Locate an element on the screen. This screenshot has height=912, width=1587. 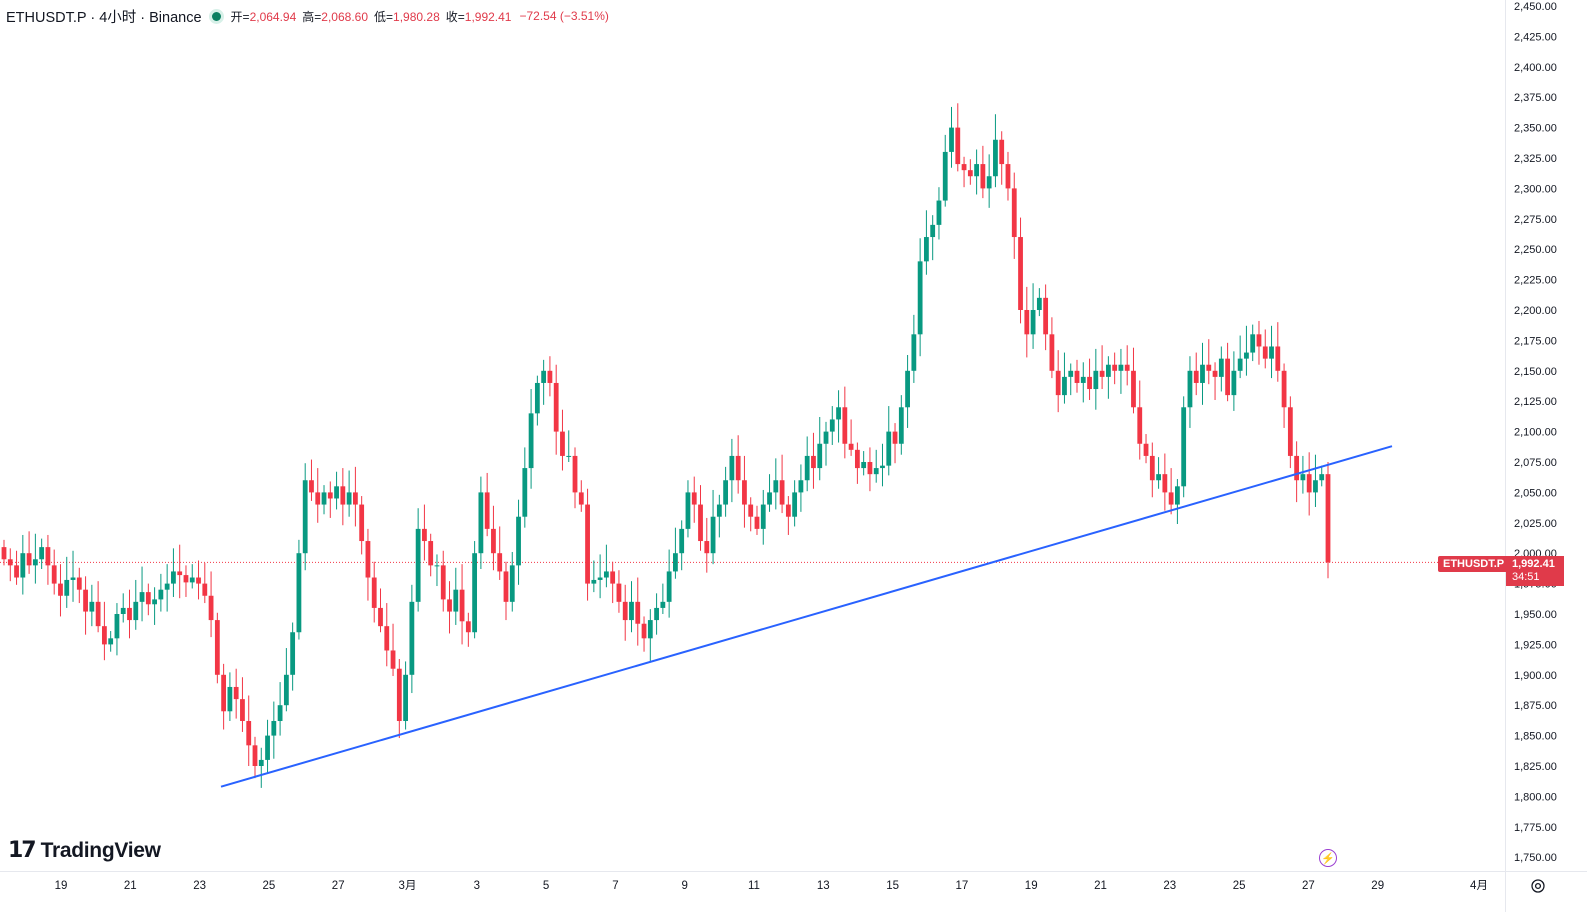
y-tick-label: 2,200.00 is located at coordinates (1535, 311).